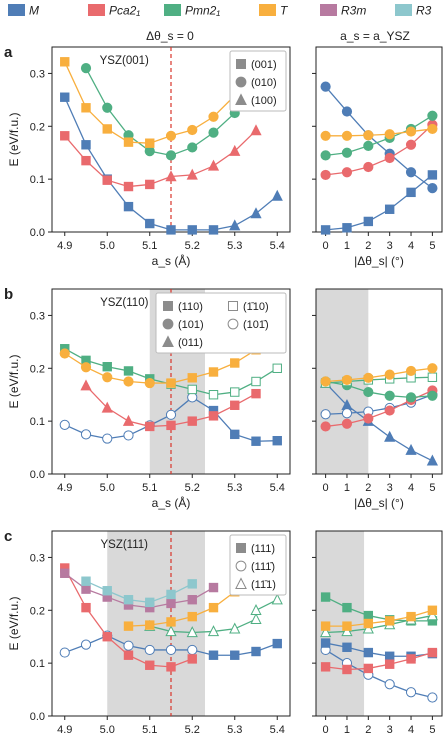 The height and width of the screenshot is (735, 444). I want to click on legend-label-pca: Pca2₁, so click(124, 11).